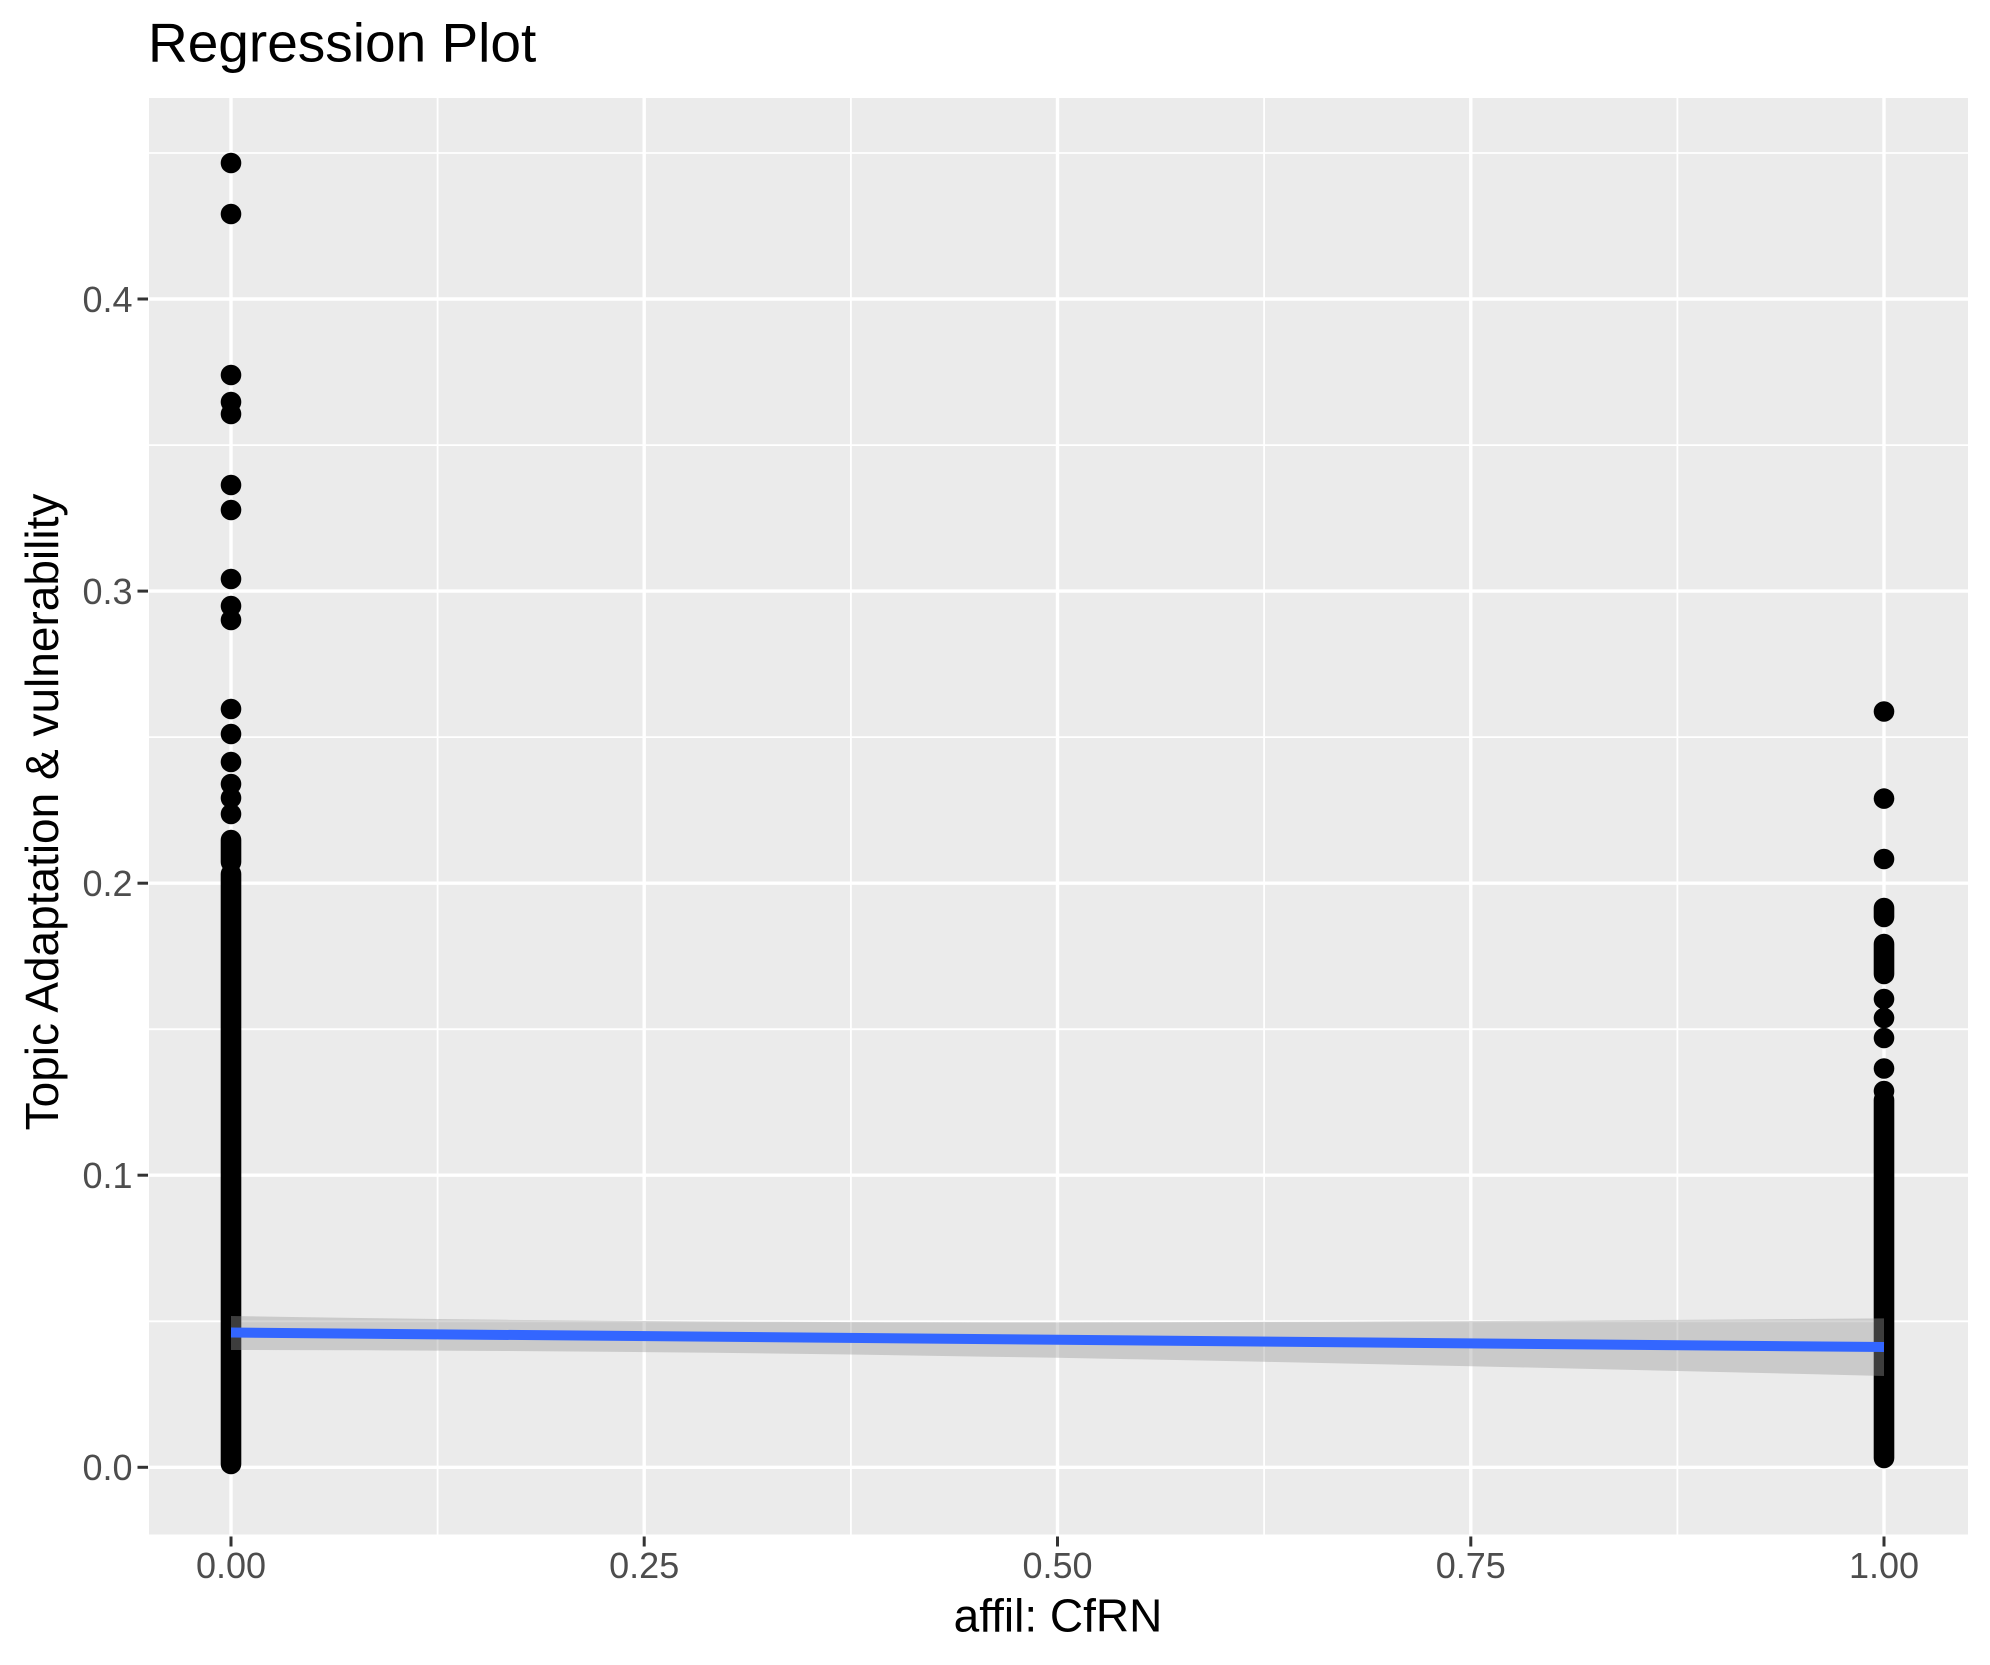 The height and width of the screenshot is (1665, 1990). I want to click on svg-text: 0.75, so click(1471, 1565).